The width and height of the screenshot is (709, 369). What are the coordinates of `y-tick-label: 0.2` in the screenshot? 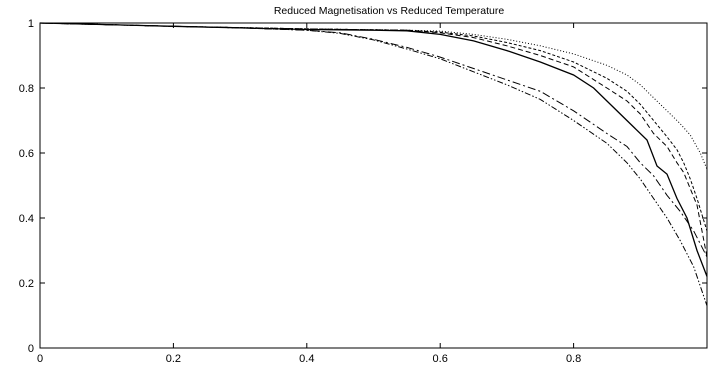 It's located at (26, 284).